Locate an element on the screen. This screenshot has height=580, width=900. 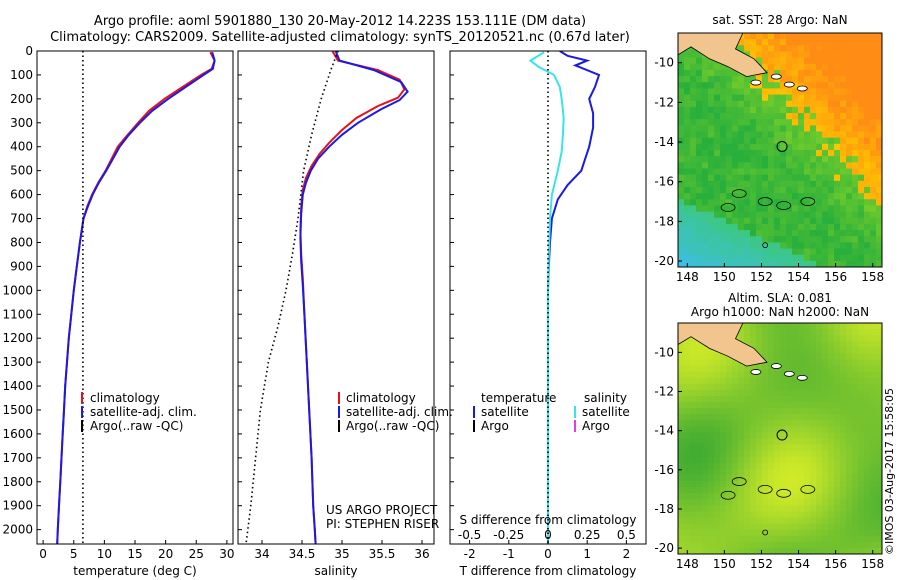
x-tick-label: 36 is located at coordinates (421, 554).